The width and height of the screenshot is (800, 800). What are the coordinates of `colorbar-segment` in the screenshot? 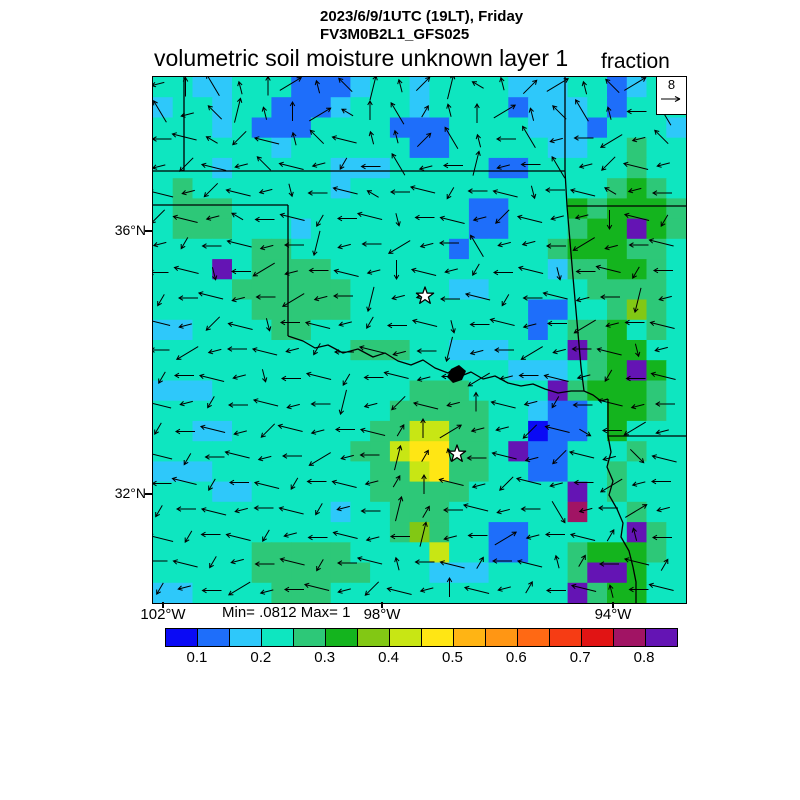 It's located at (661, 637).